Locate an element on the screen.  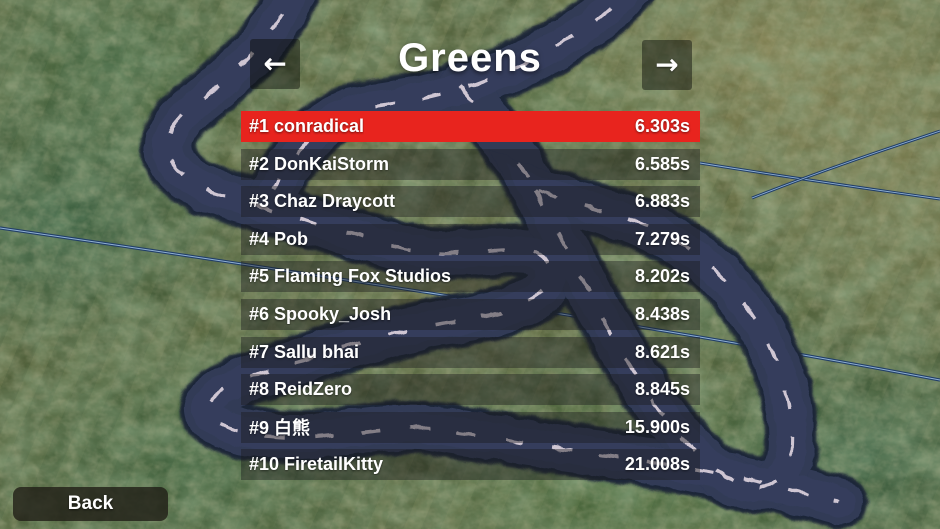
lap-time: 6.883s is located at coordinates (662, 201).